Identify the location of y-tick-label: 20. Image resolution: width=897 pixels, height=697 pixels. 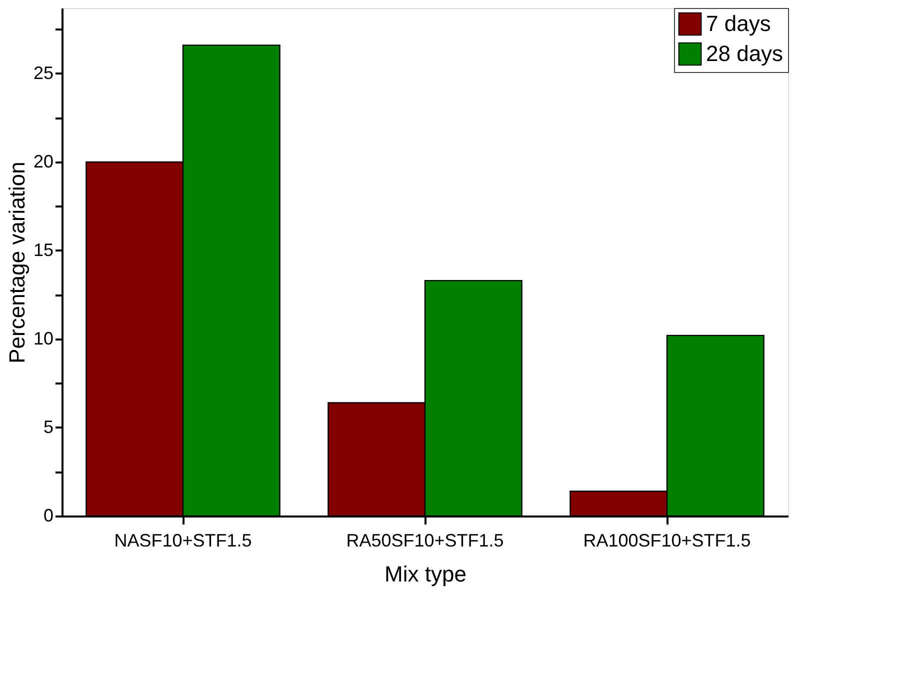
(43, 161).